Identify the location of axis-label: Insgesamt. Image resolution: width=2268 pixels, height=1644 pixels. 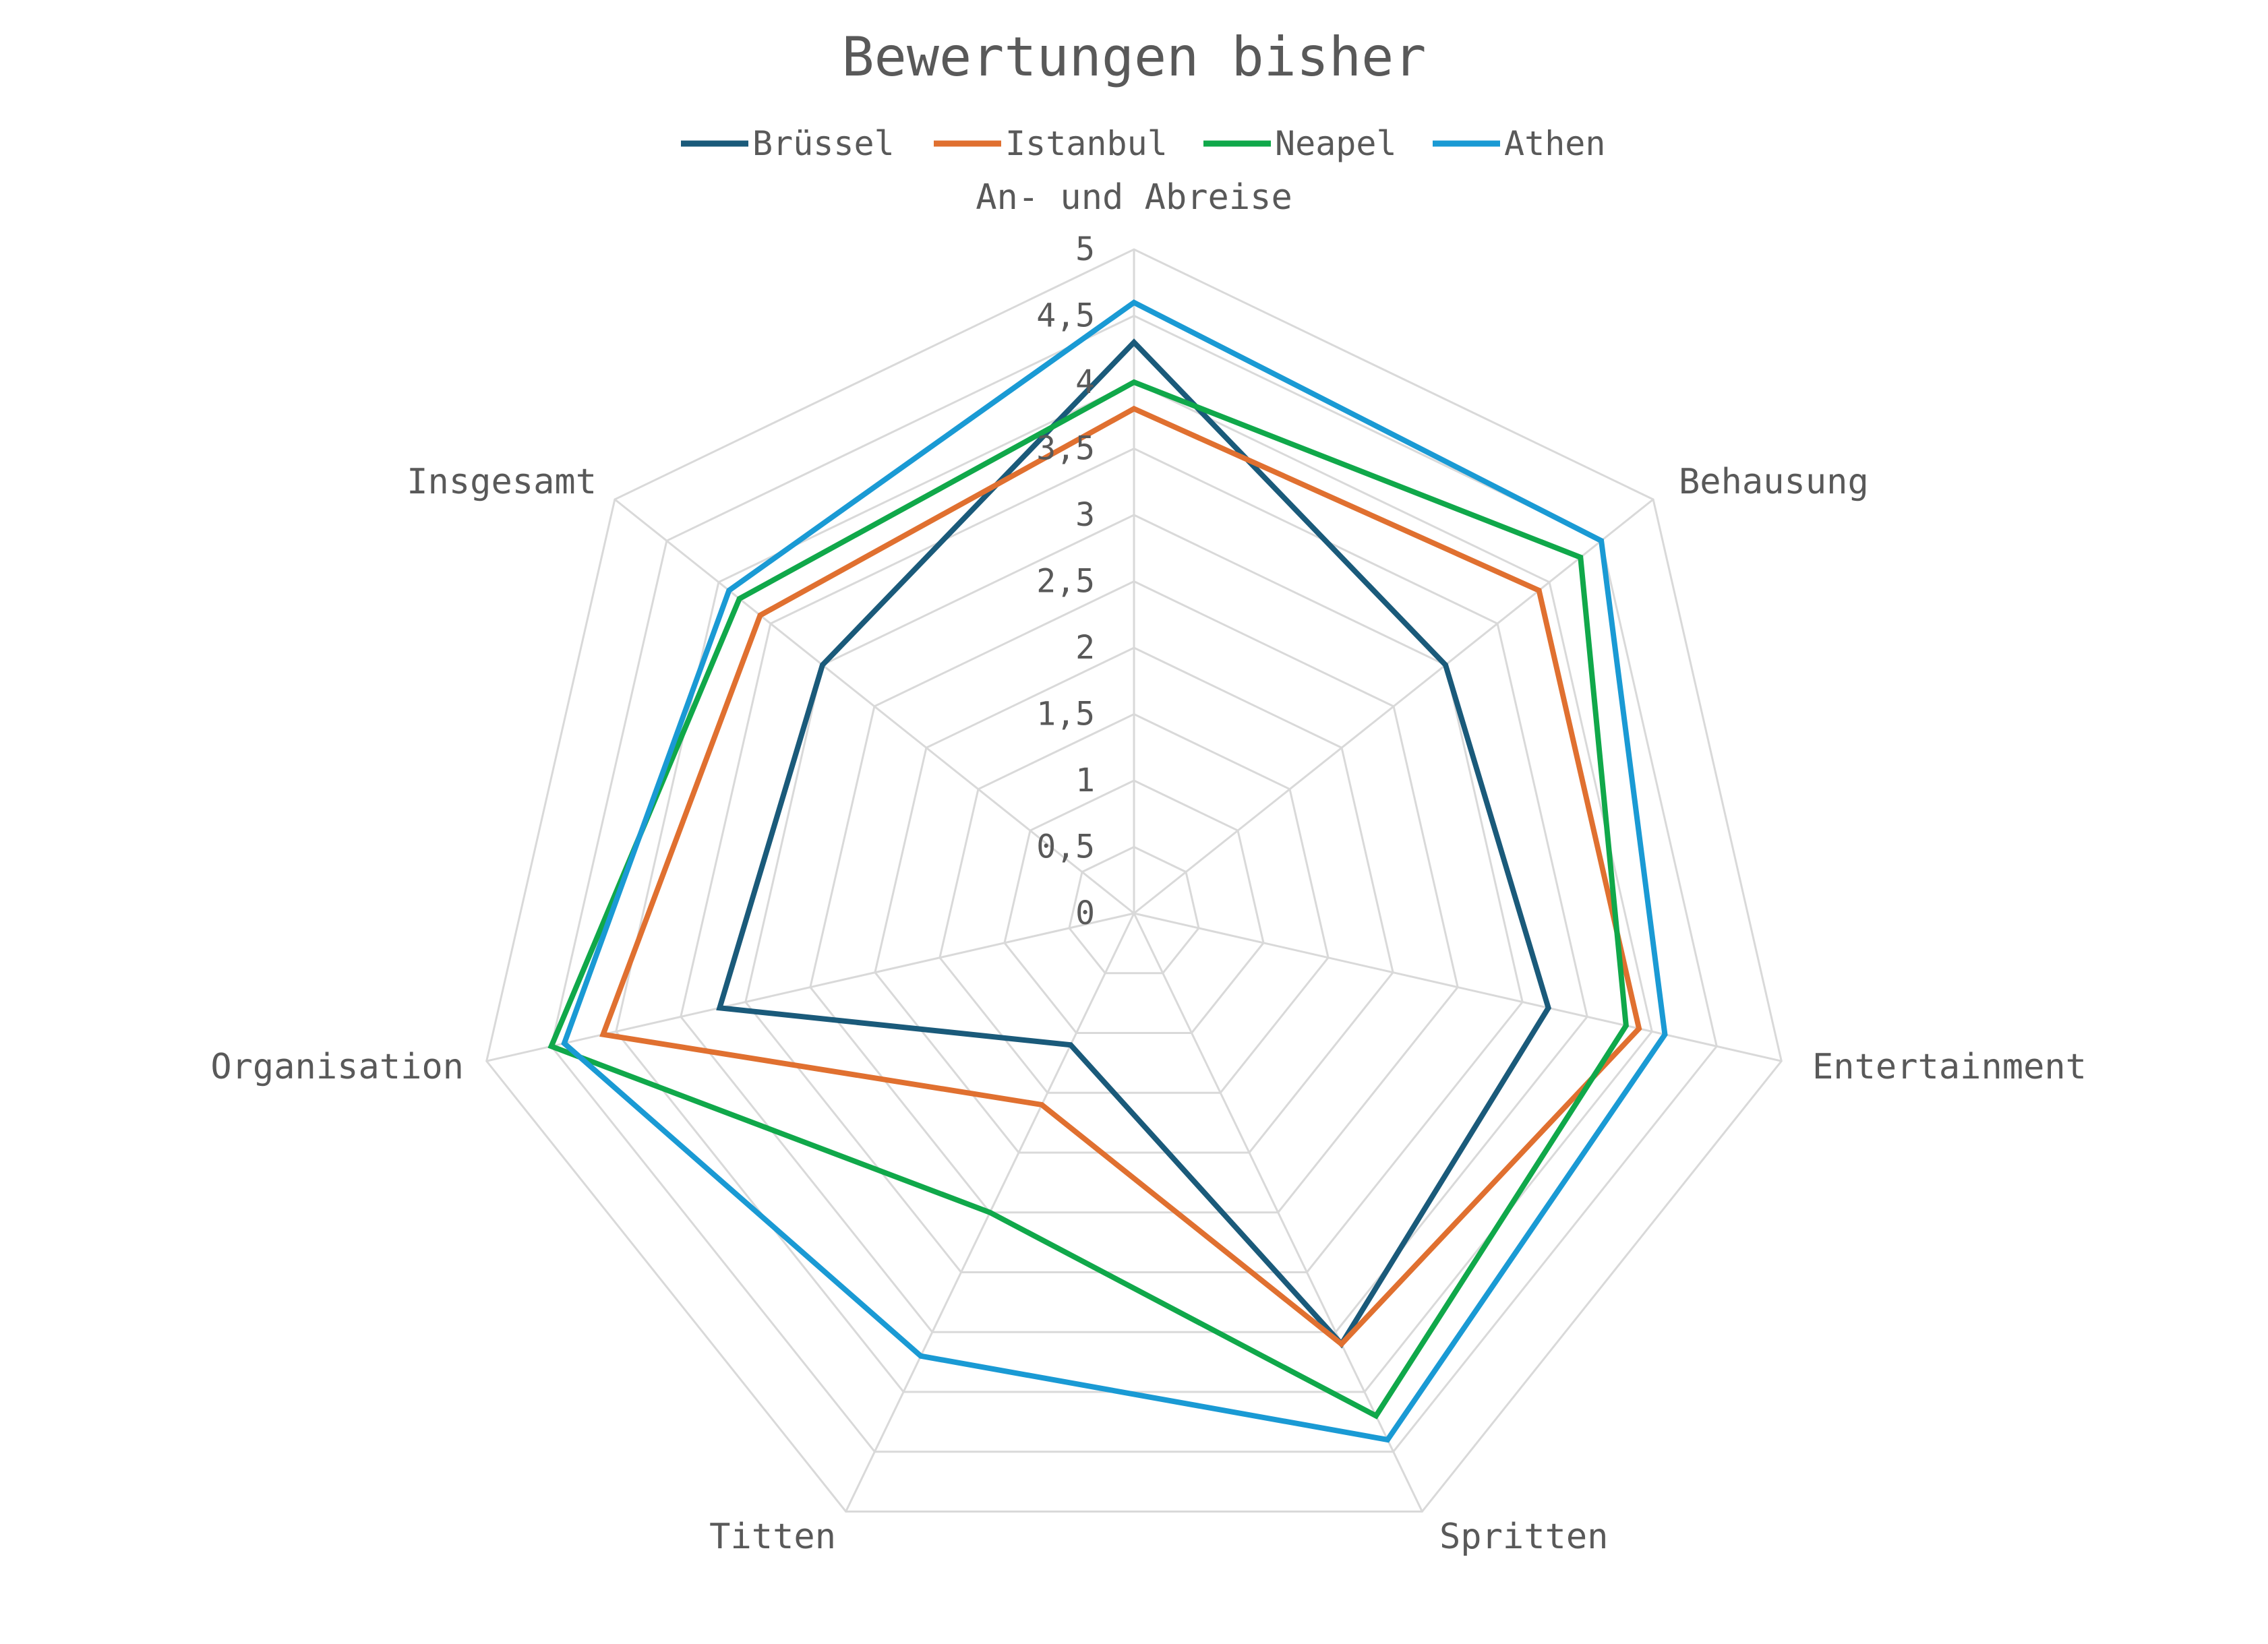
(502, 482).